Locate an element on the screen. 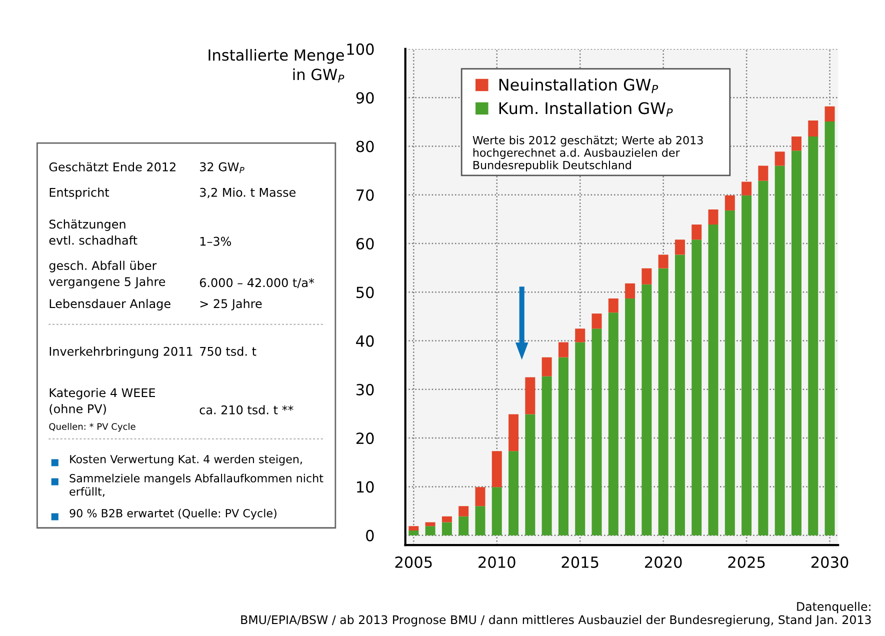 The image size is (885, 636). text: 3,2 Mio. t Masse is located at coordinates (248, 193).